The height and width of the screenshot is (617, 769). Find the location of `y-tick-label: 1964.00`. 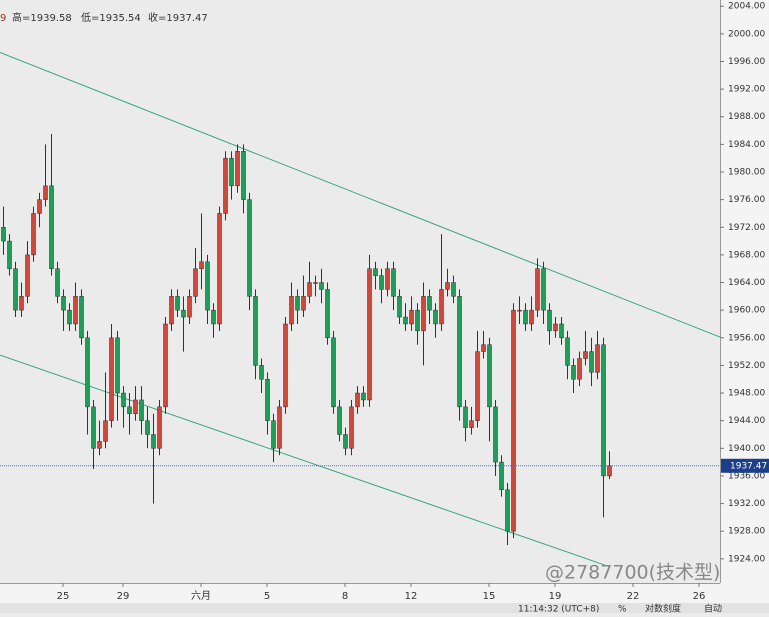

y-tick-label: 1964.00 is located at coordinates (746, 283).